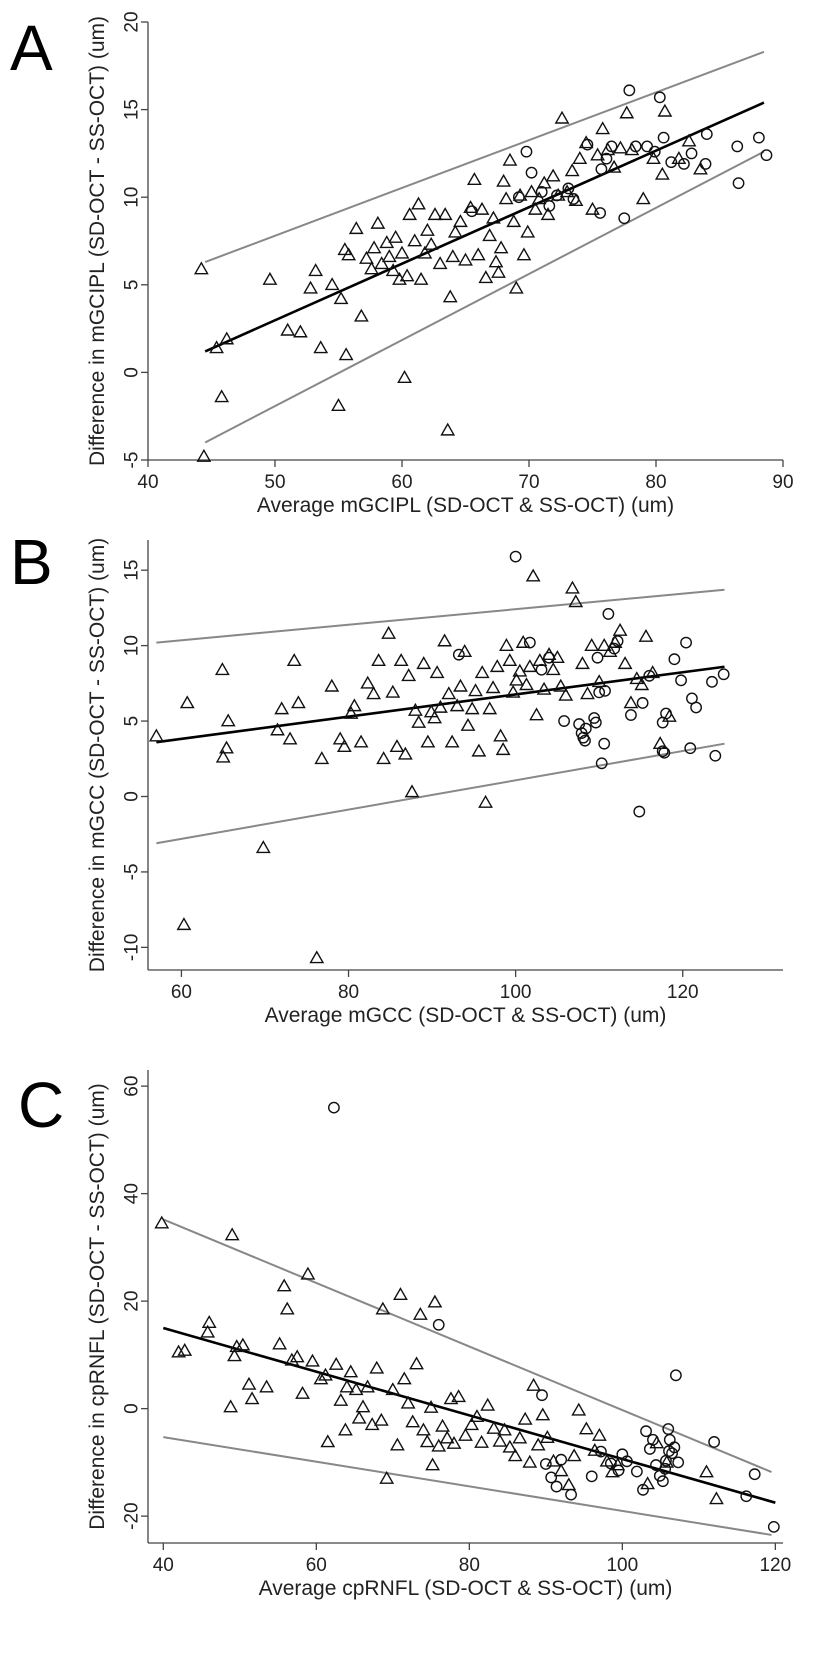  Describe the element at coordinates (466, 1588) in the screenshot. I see `x-axis-label: Average cpRNFL (SD-OCT & SS-OCT) (um)` at that location.